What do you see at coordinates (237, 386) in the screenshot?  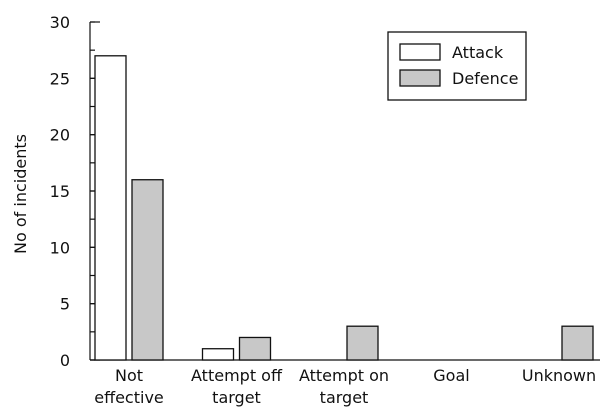 I see `x-category-label: Attempt off target` at bounding box center [237, 386].